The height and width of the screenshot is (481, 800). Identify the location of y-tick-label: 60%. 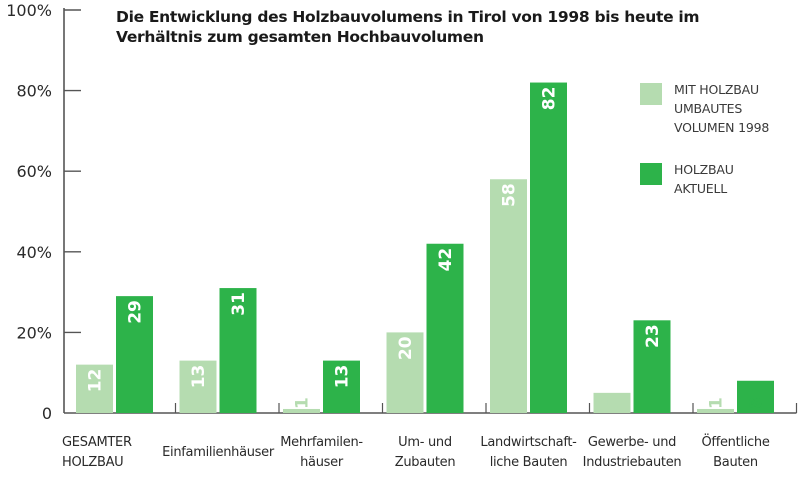
(34, 171).